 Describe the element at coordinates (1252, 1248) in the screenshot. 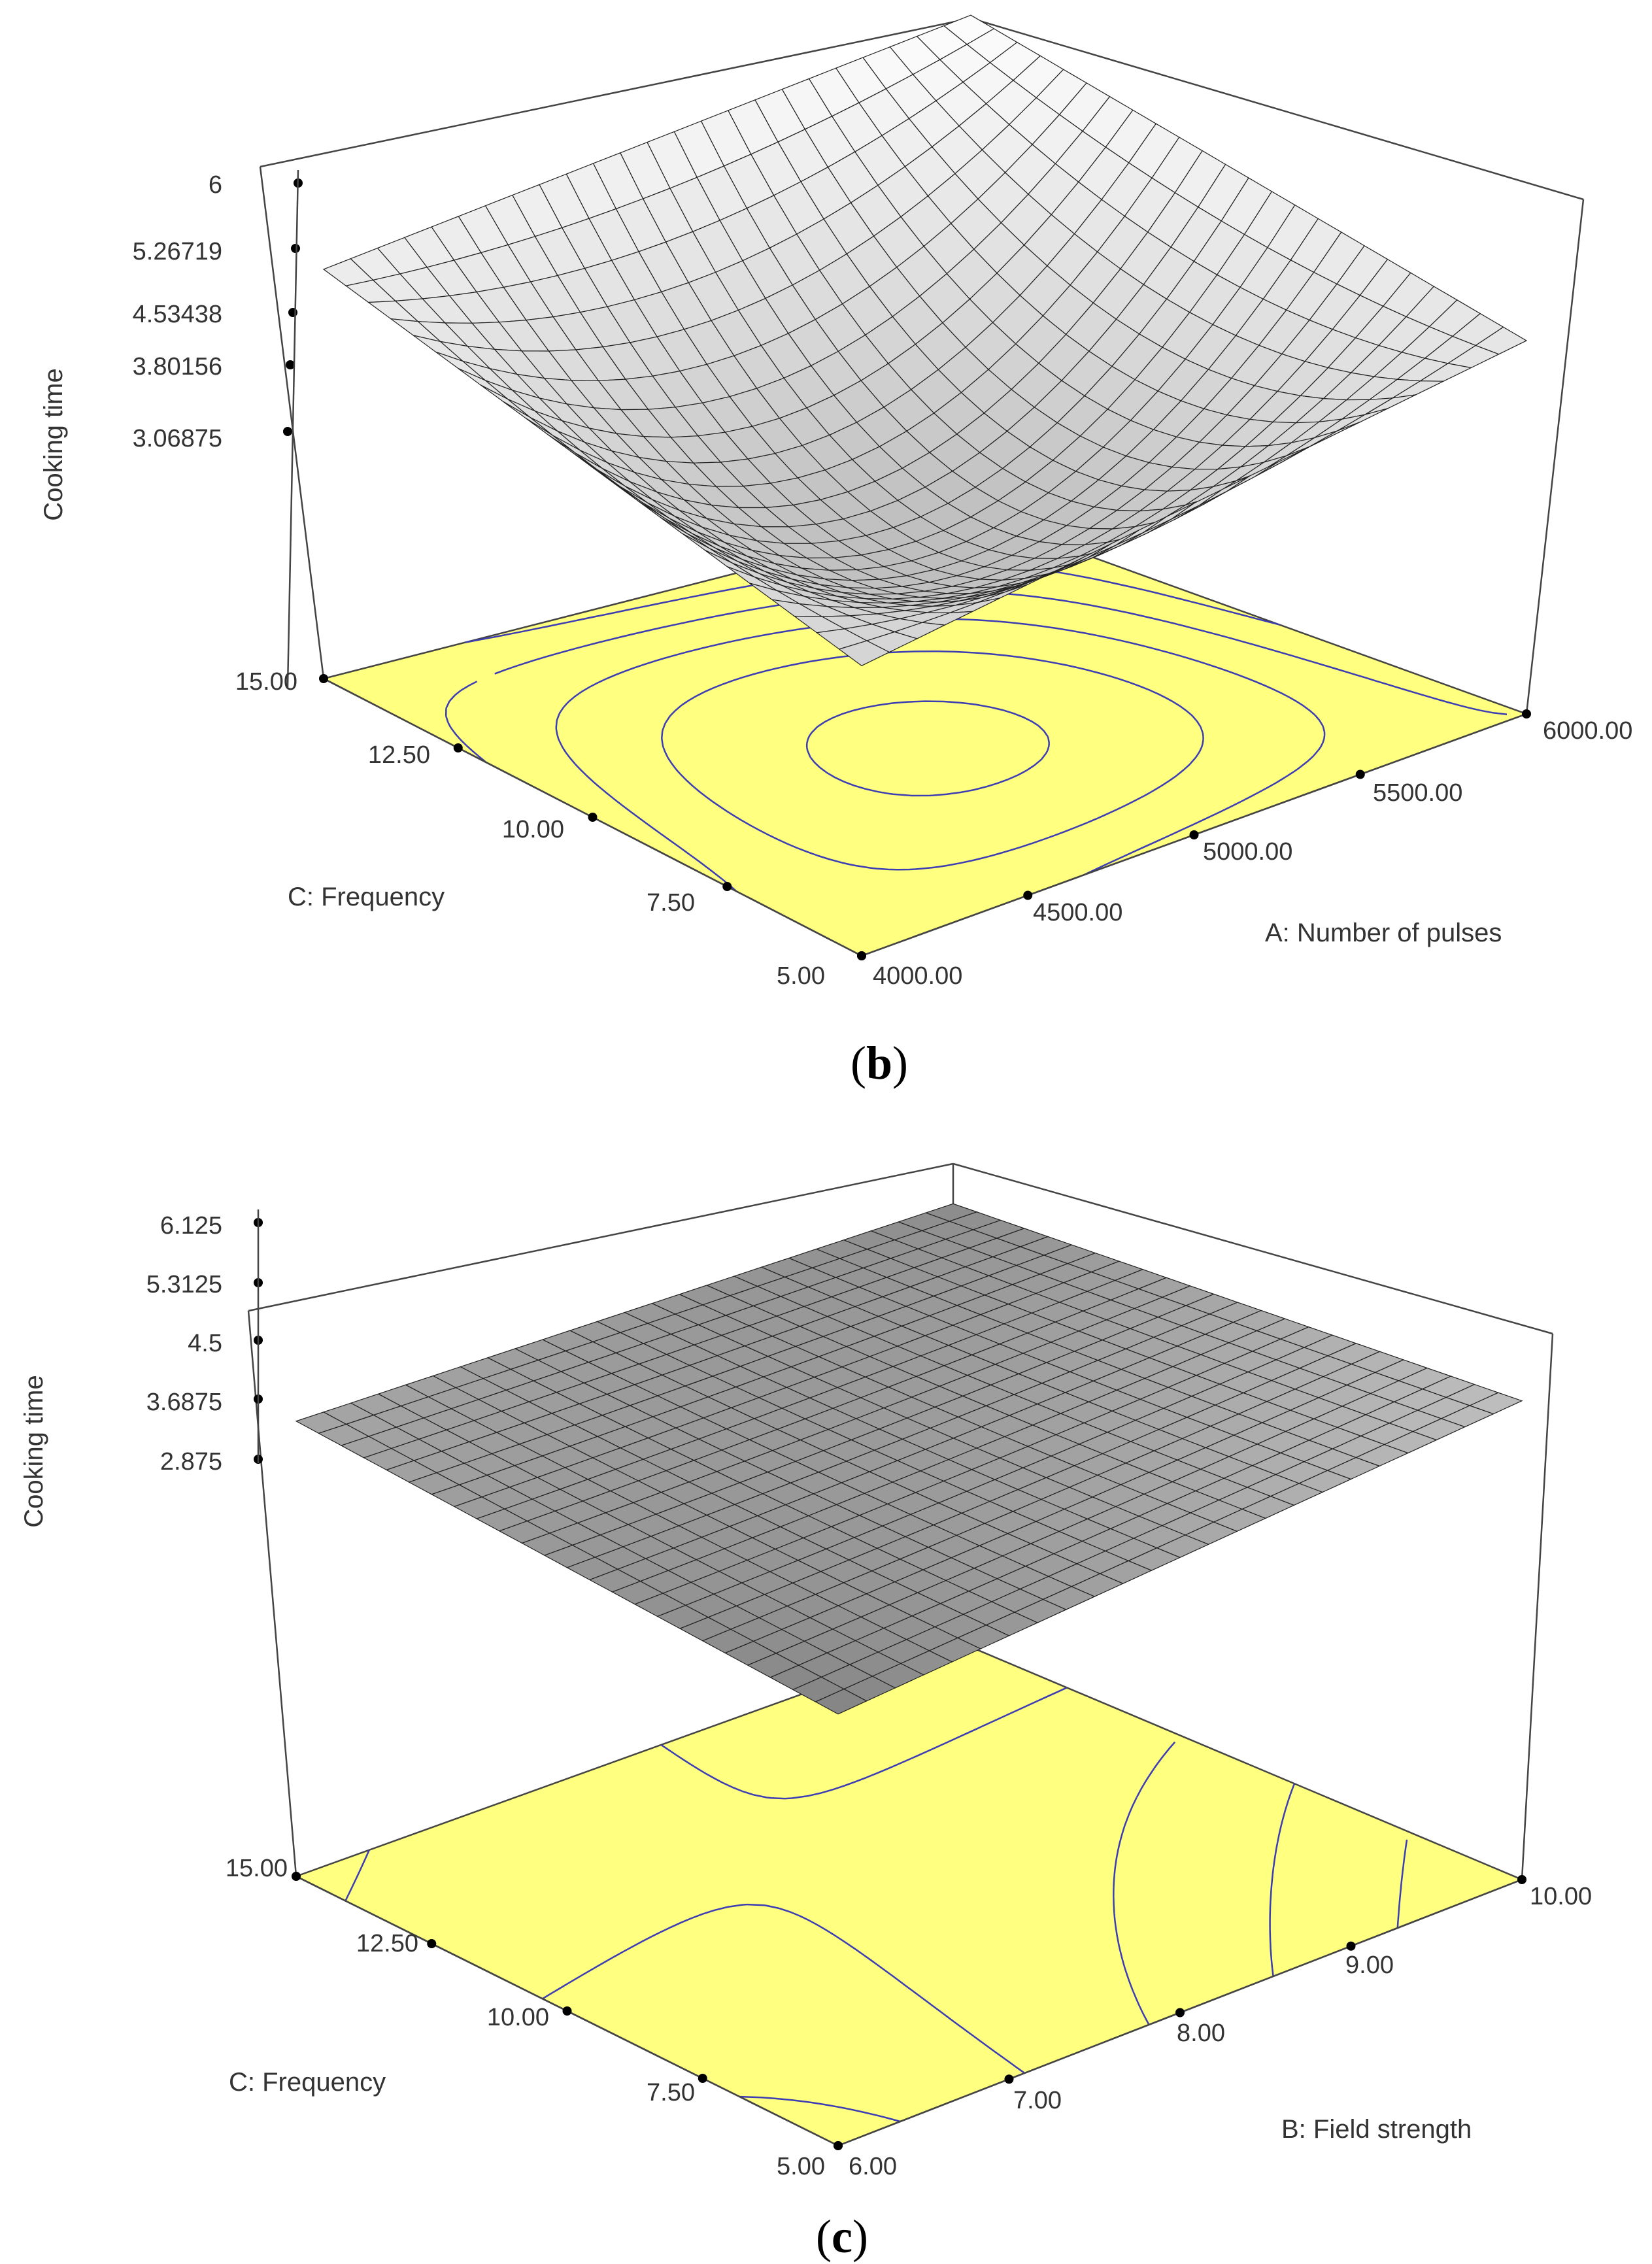

I see `c-back-right-top-edge` at that location.